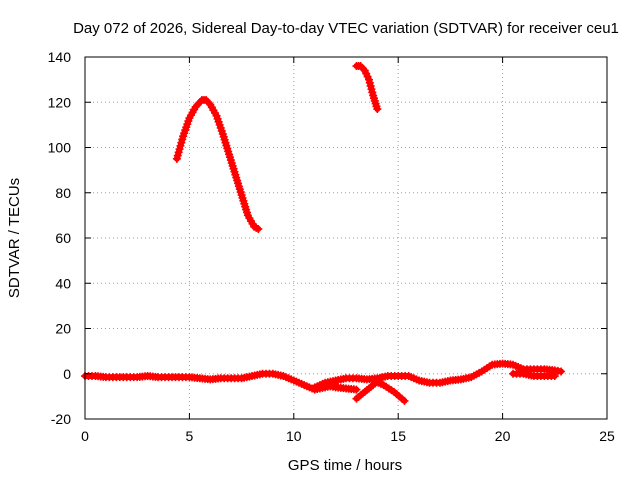 Image resolution: width=640 pixels, height=480 pixels. Describe the element at coordinates (63, 329) in the screenshot. I see `y-tick-label: 20` at that location.